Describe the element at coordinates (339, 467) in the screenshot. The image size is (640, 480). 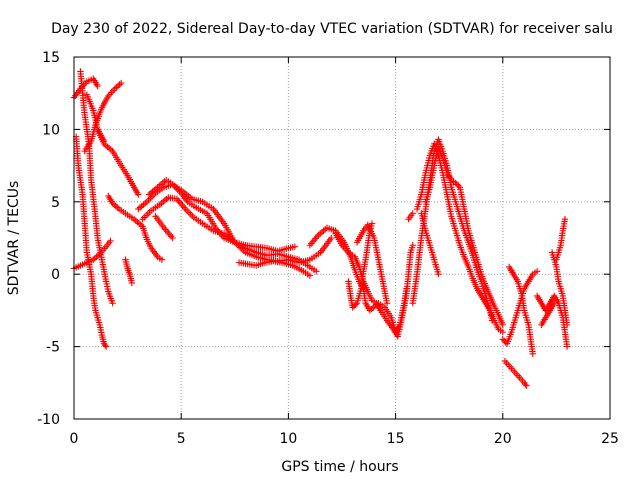
I see `x-axis-label: GPS time / hours` at that location.